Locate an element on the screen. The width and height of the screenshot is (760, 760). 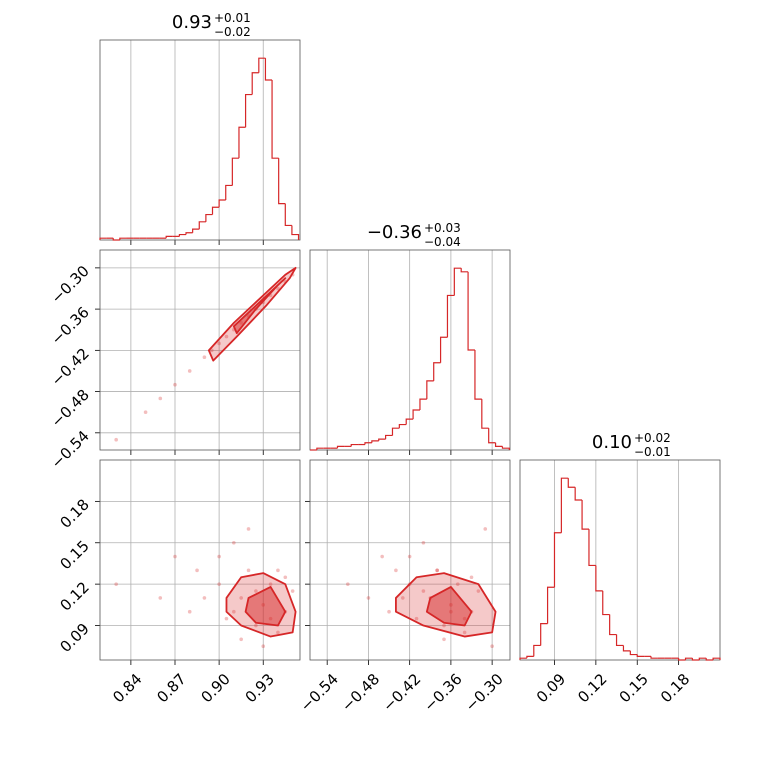
x-tick-label: −0.48 is located at coordinates (360, 692).